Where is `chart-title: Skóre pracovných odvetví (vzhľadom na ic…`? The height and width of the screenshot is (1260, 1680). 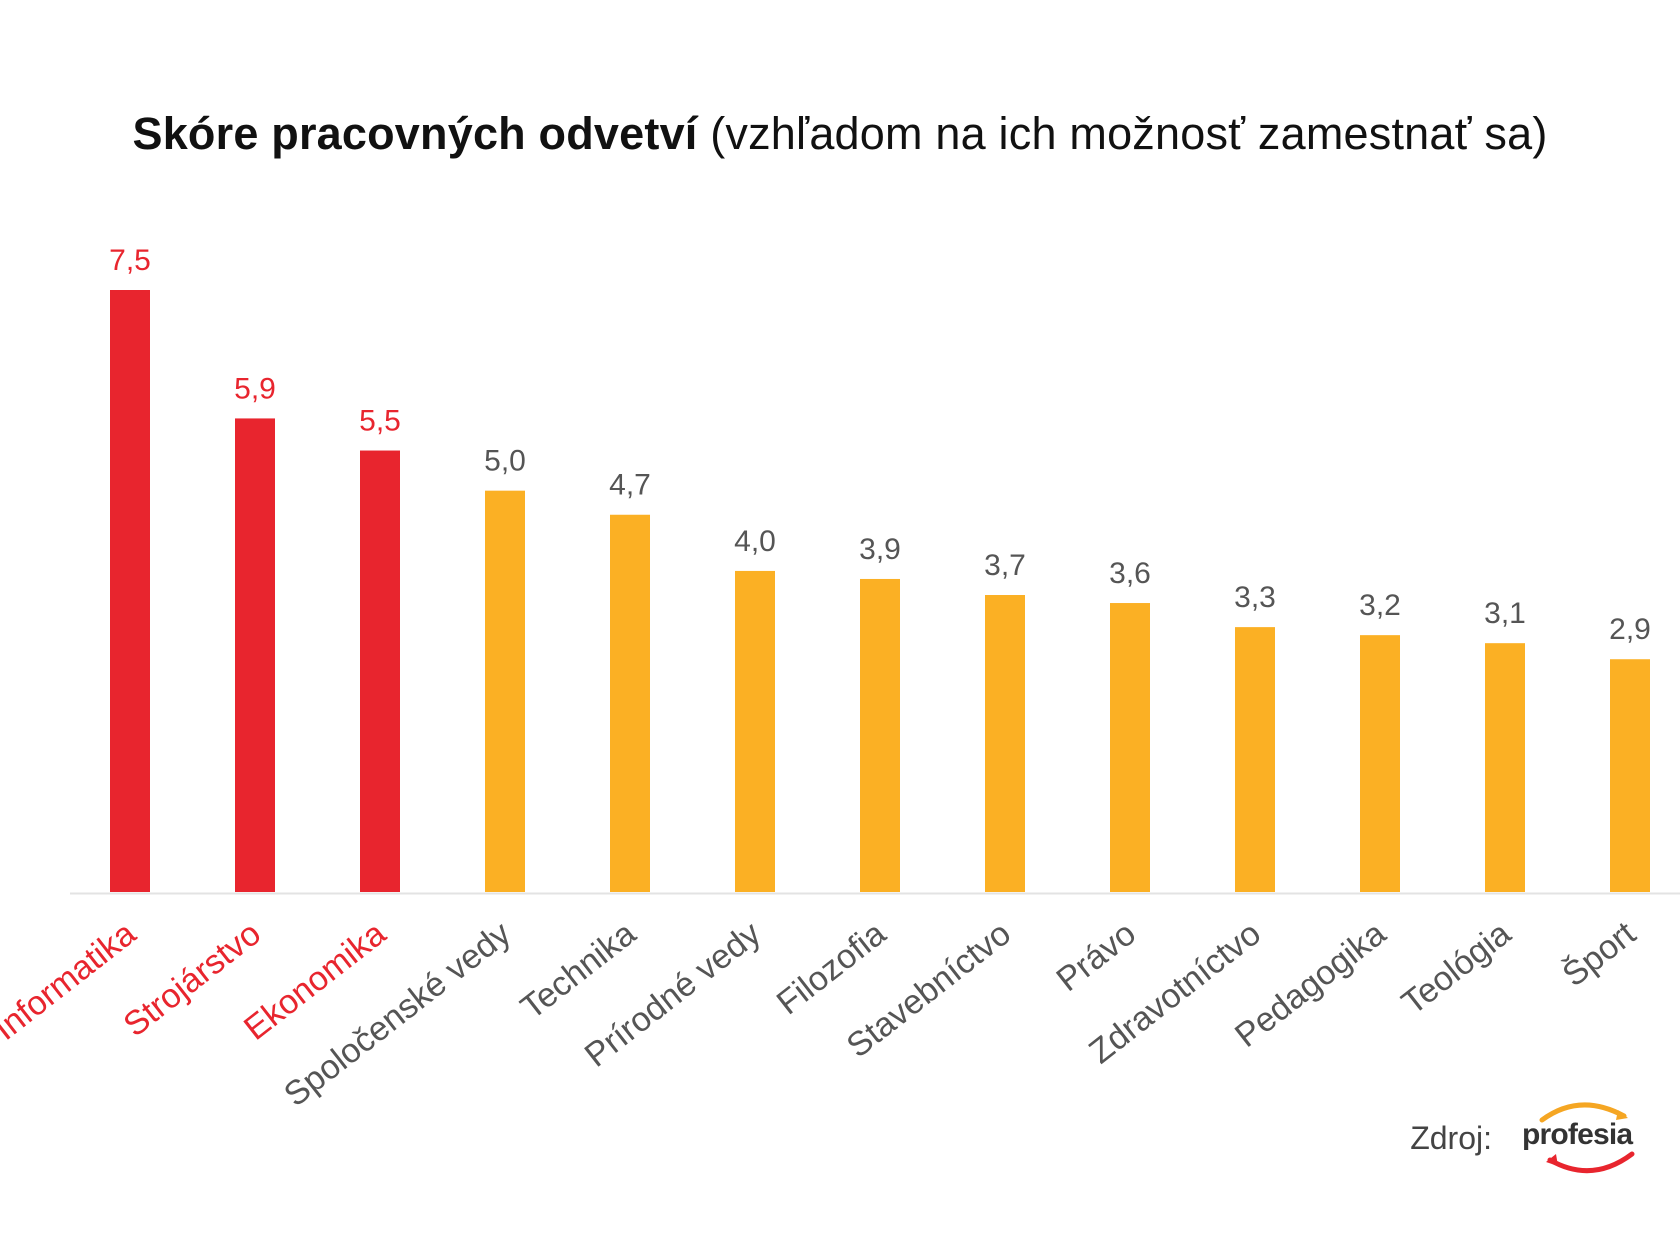 chart-title: Skóre pracovných odvetví (vzhľadom na ic… is located at coordinates (840, 134).